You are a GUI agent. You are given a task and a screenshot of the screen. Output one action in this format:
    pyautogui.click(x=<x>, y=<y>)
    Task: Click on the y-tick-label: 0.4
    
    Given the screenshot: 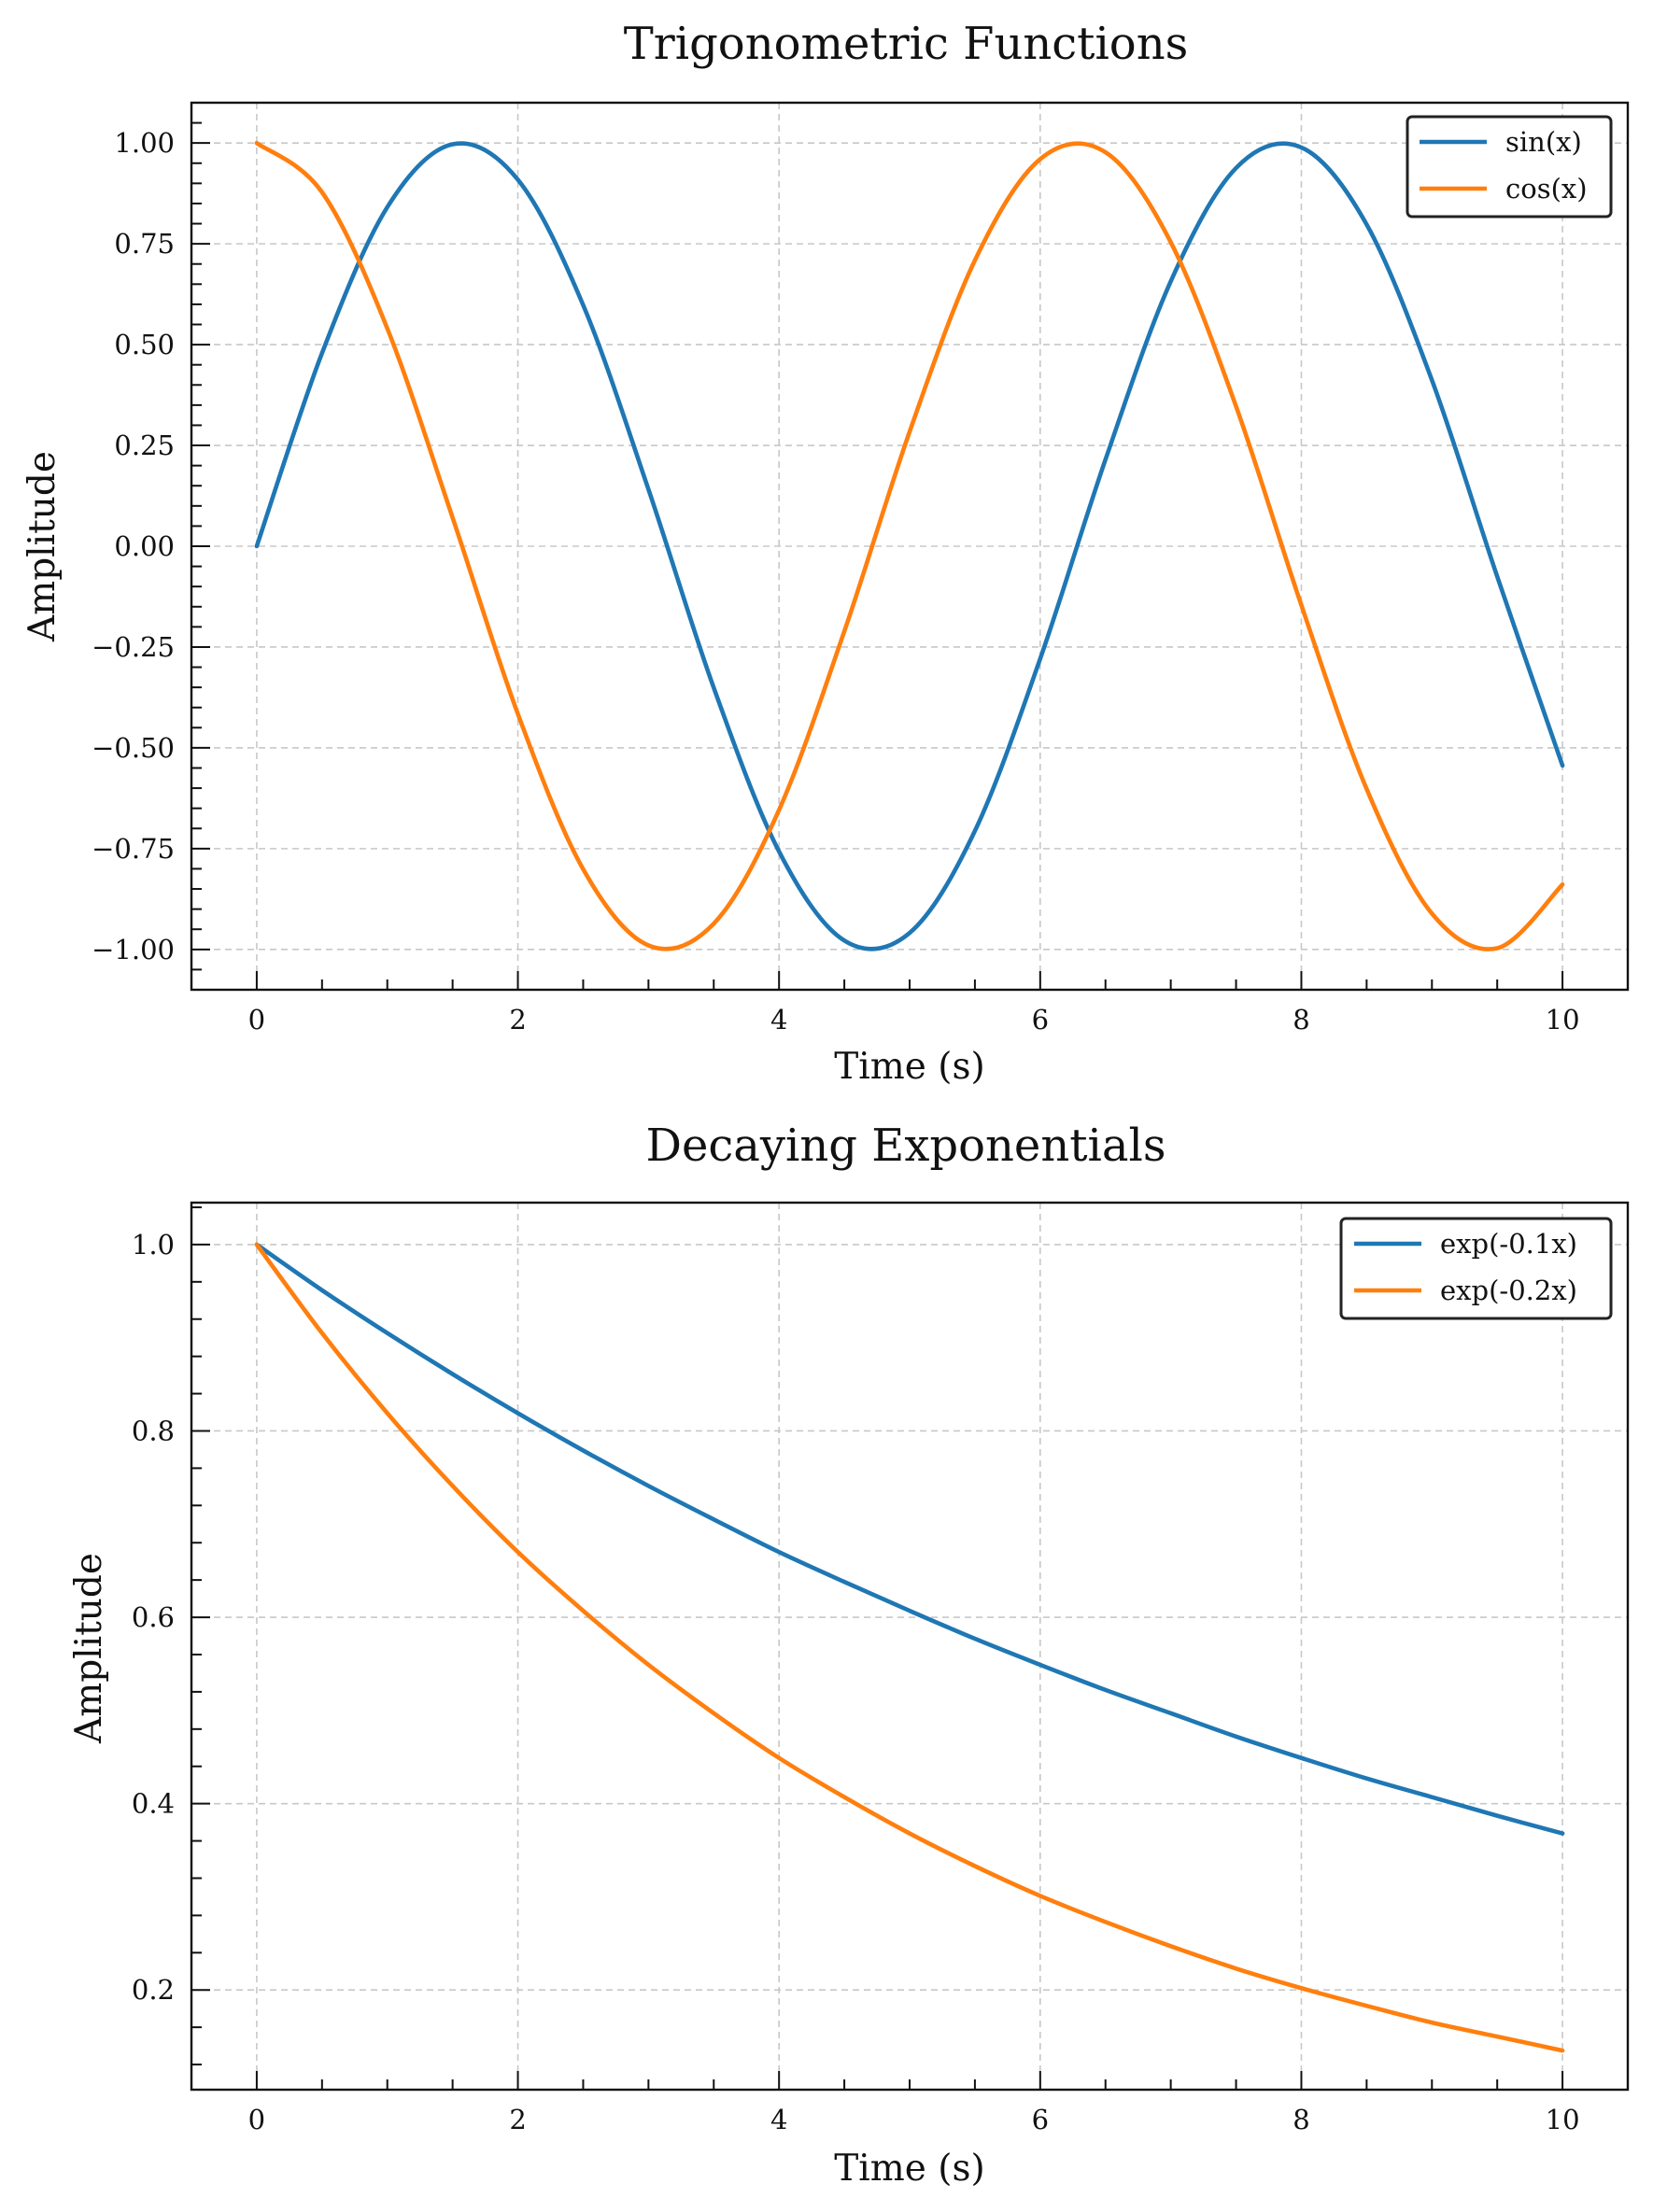 What is the action you would take?
    pyautogui.click(x=153, y=1804)
    